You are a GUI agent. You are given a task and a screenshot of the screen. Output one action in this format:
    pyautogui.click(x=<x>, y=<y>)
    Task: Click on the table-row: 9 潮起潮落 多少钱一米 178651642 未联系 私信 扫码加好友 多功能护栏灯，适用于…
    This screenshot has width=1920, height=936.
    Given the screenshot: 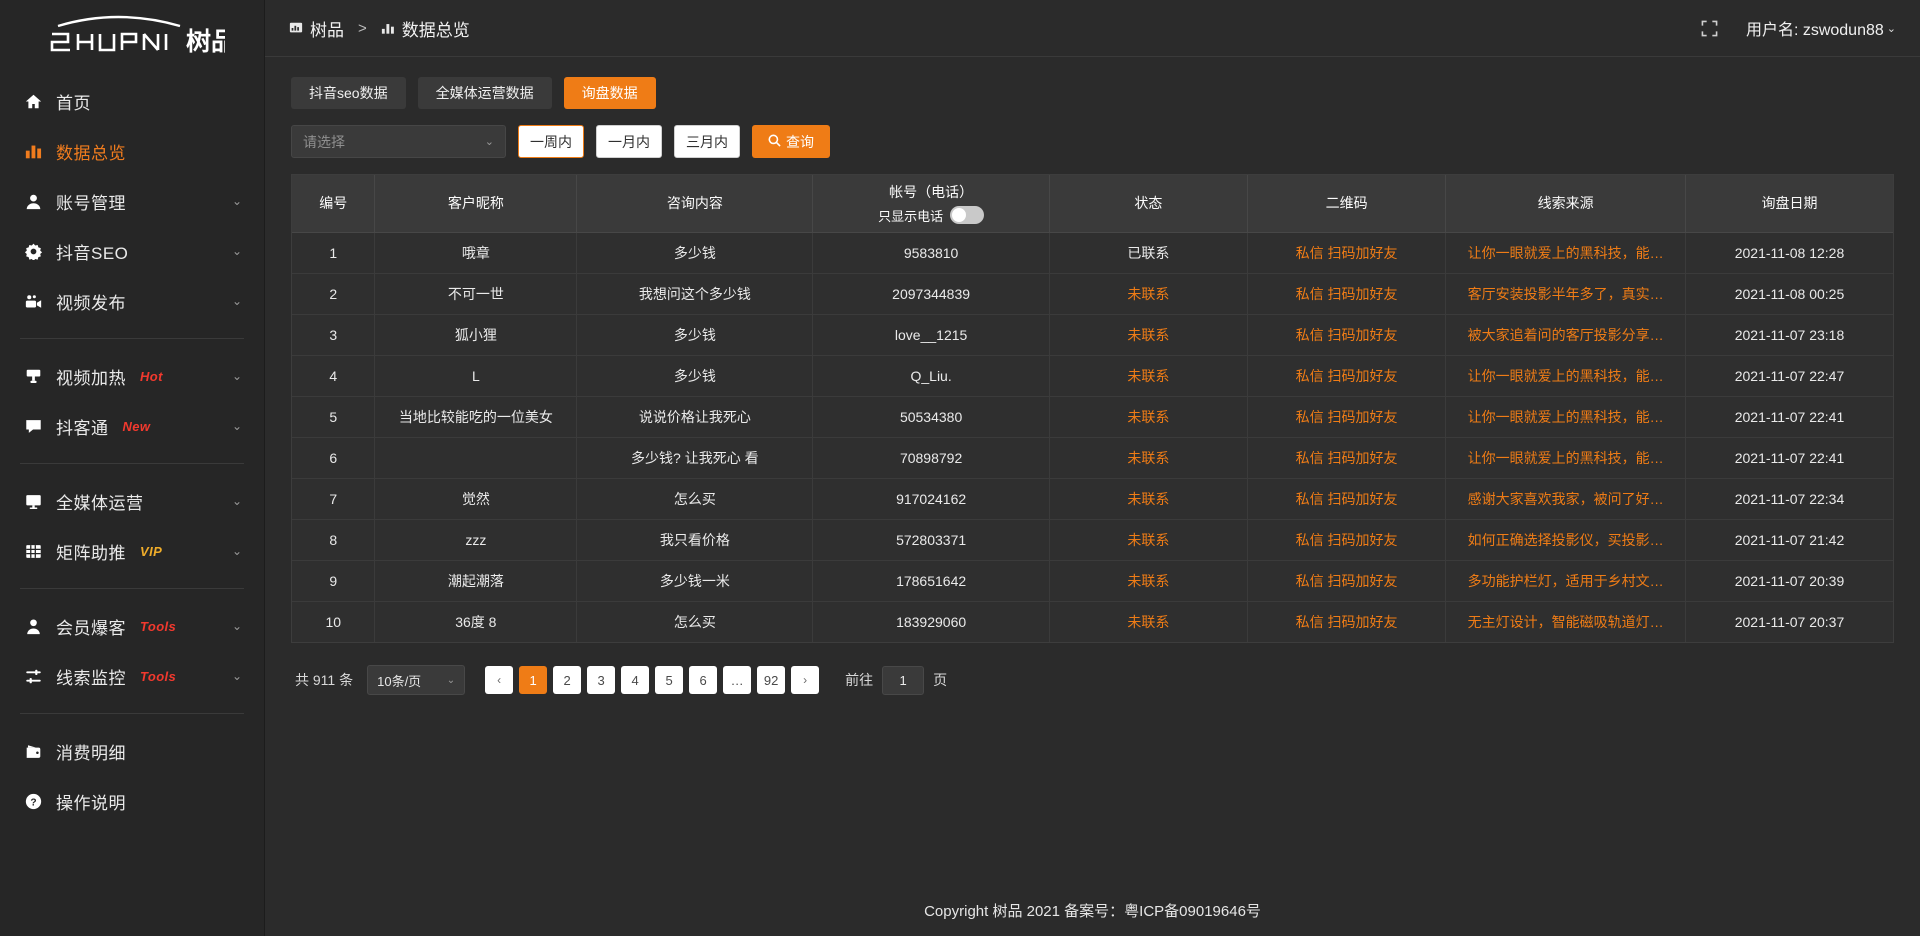 What is the action you would take?
    pyautogui.click(x=1092, y=581)
    